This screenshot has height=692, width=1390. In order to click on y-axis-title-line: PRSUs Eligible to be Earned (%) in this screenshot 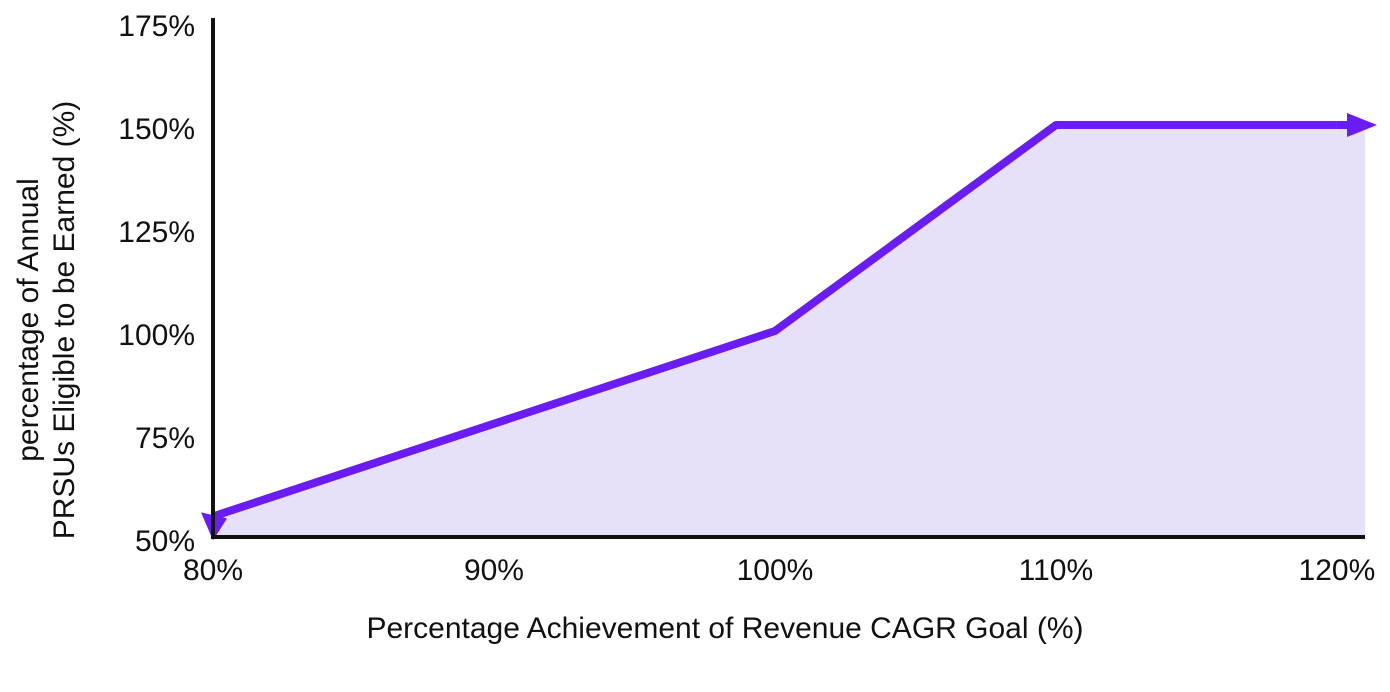, I will do `click(64, 320)`.